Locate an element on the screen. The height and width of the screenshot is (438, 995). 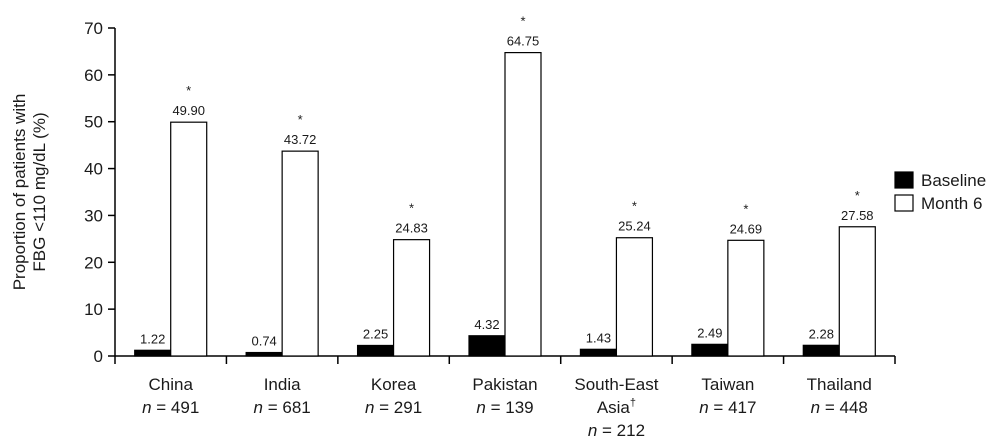
legend-label: Baseline is located at coordinates (953, 180).